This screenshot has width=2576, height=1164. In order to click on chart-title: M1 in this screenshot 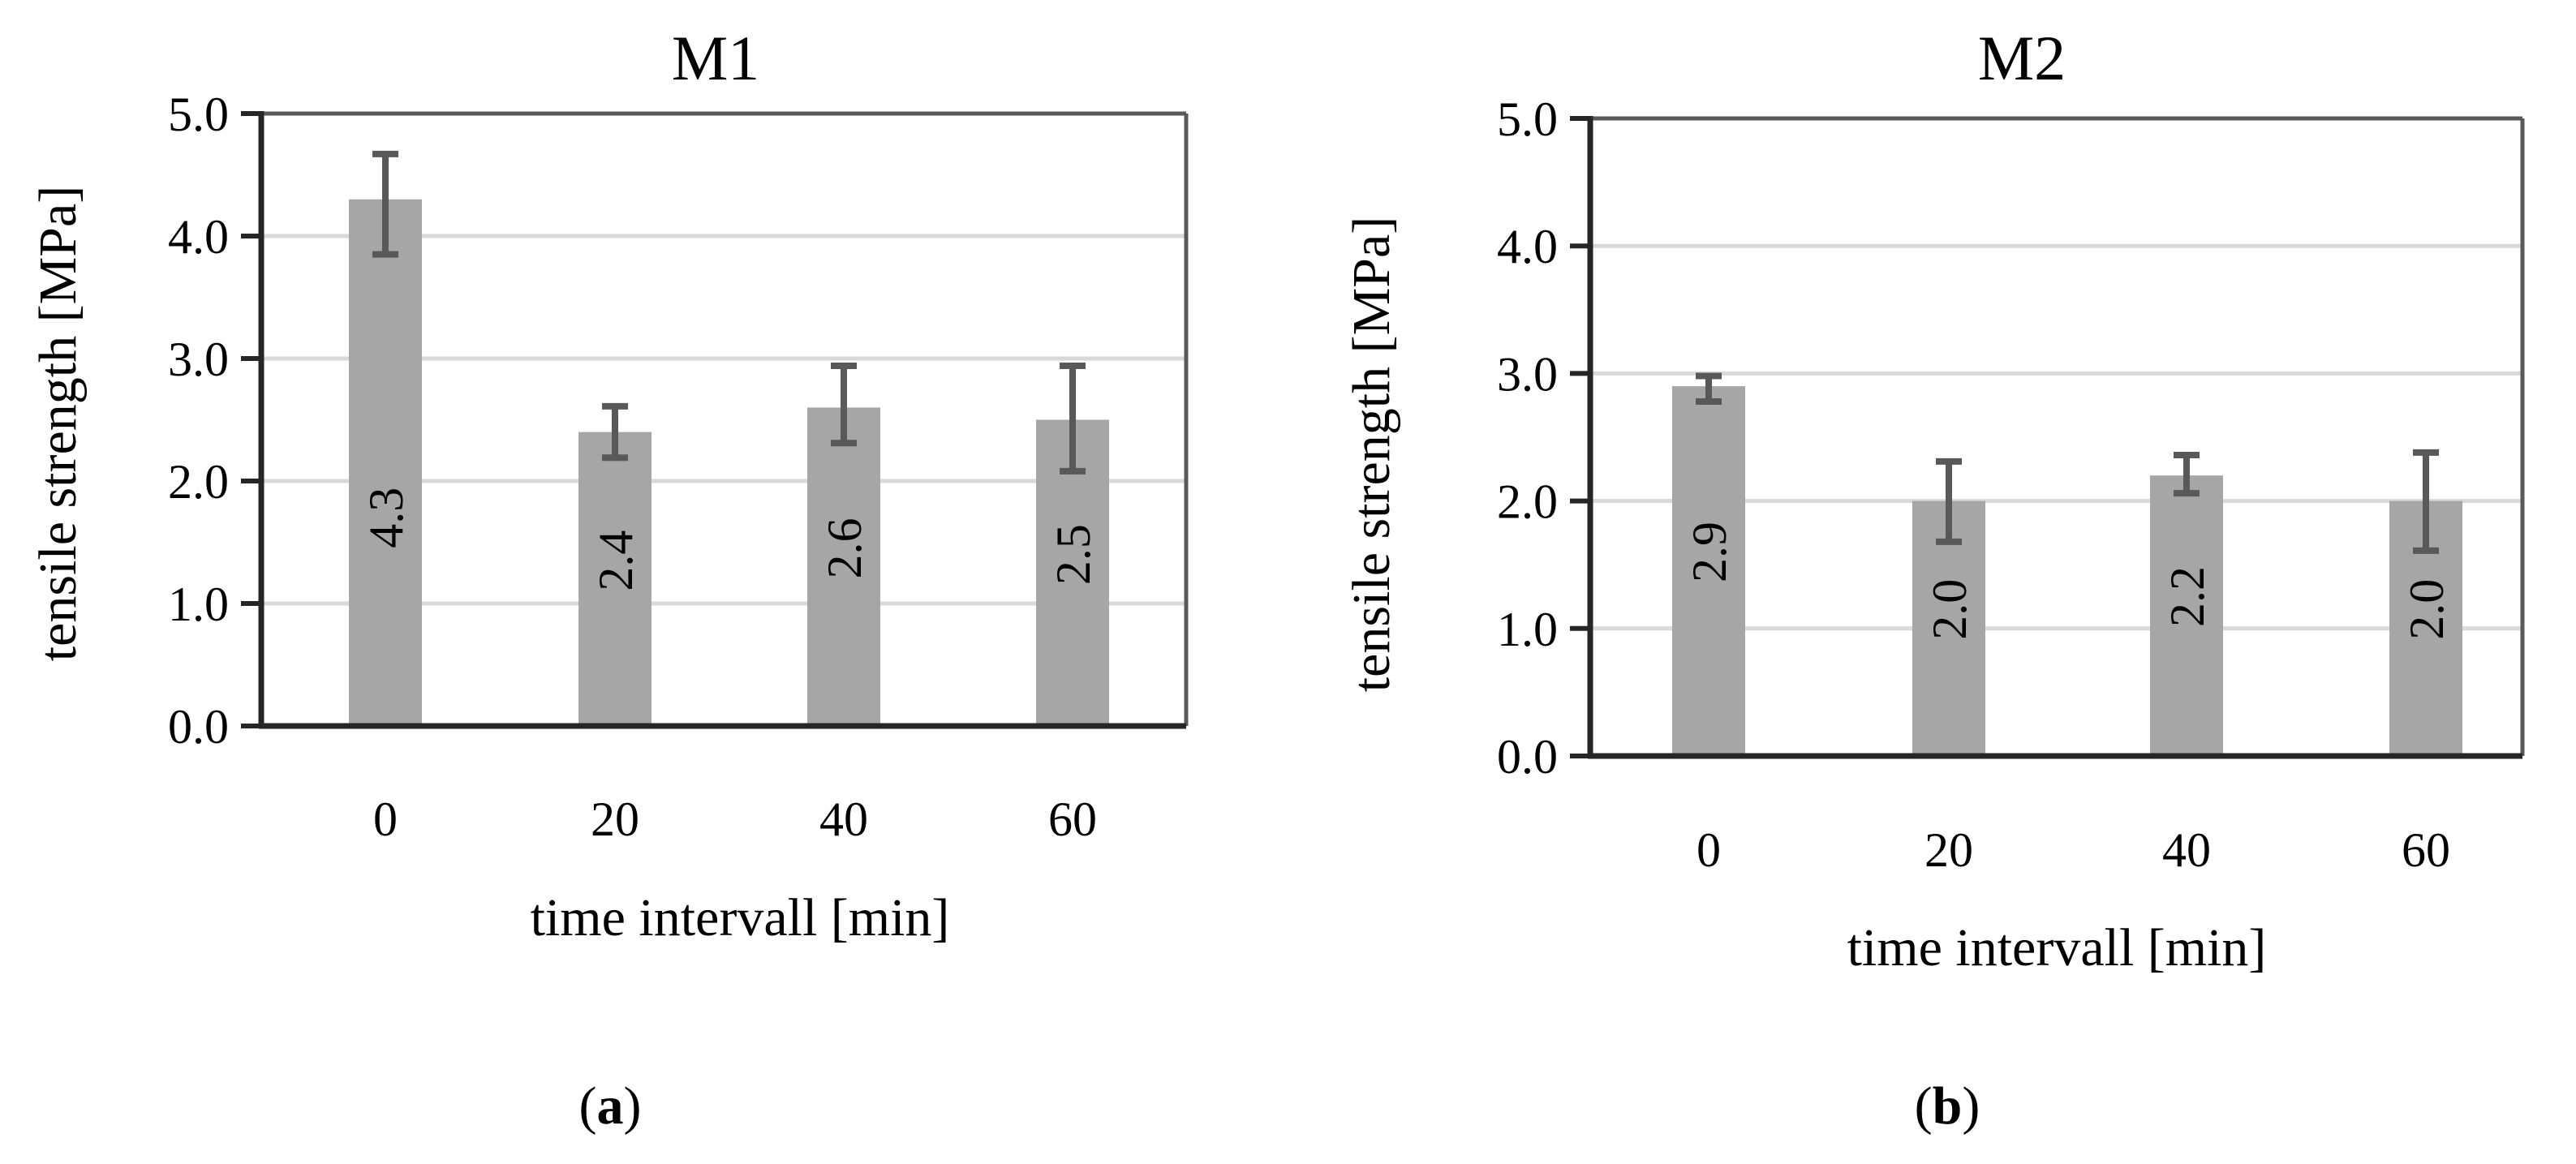, I will do `click(715, 58)`.